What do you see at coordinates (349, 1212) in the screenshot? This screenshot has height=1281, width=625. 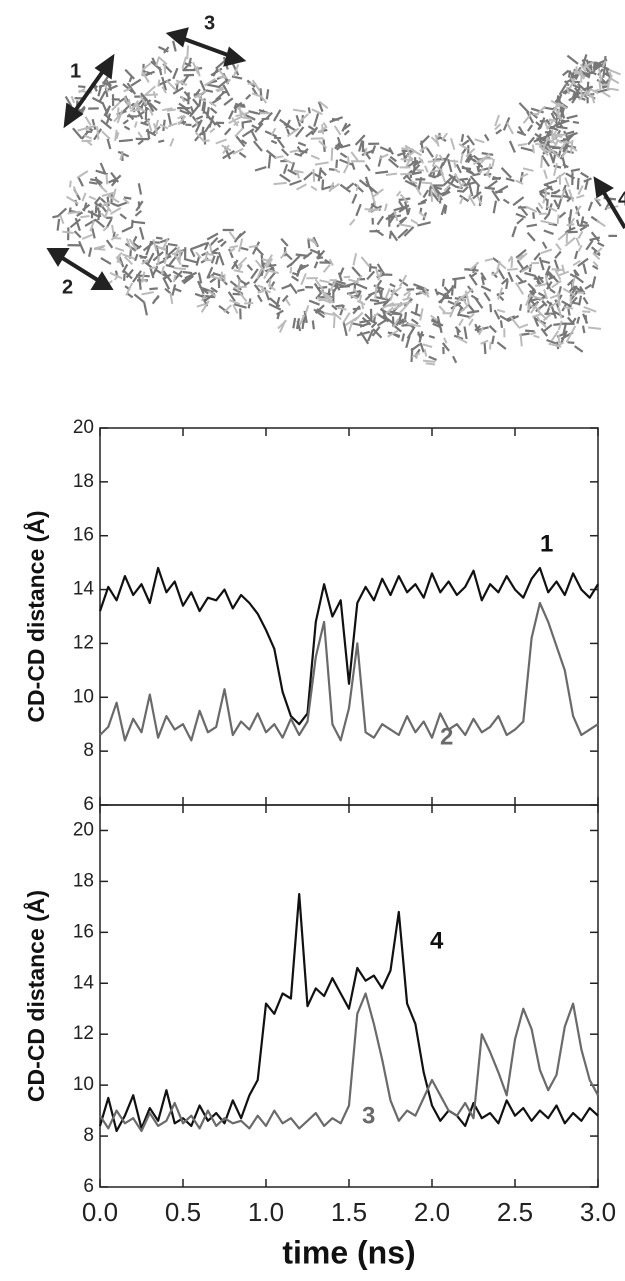 I see `x-tick-label: 1.5` at bounding box center [349, 1212].